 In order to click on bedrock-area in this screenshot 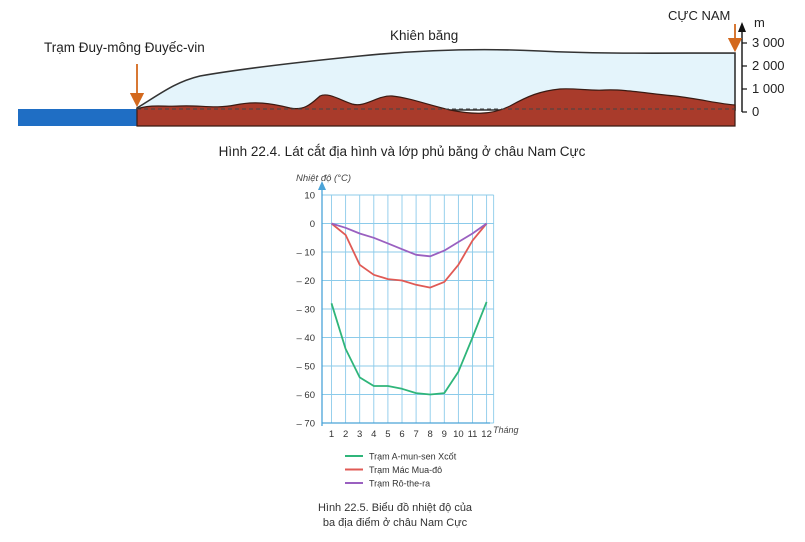, I will do `click(436, 107)`.